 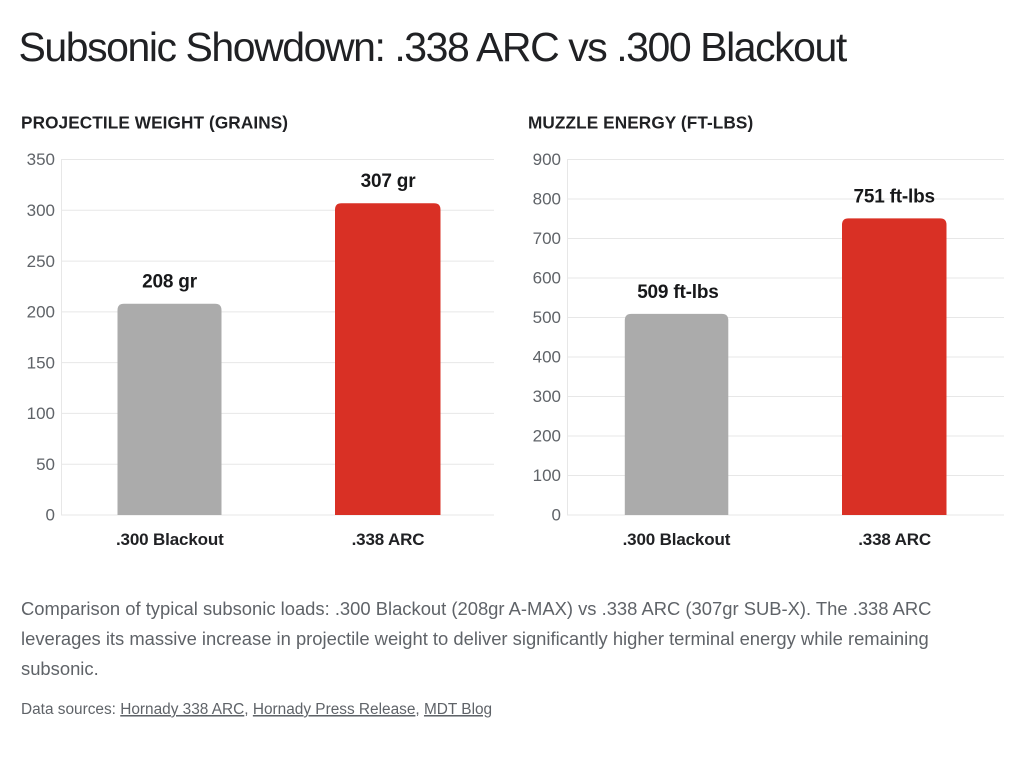 What do you see at coordinates (389, 181) in the screenshot?
I see `svg-text: 307 gr` at bounding box center [389, 181].